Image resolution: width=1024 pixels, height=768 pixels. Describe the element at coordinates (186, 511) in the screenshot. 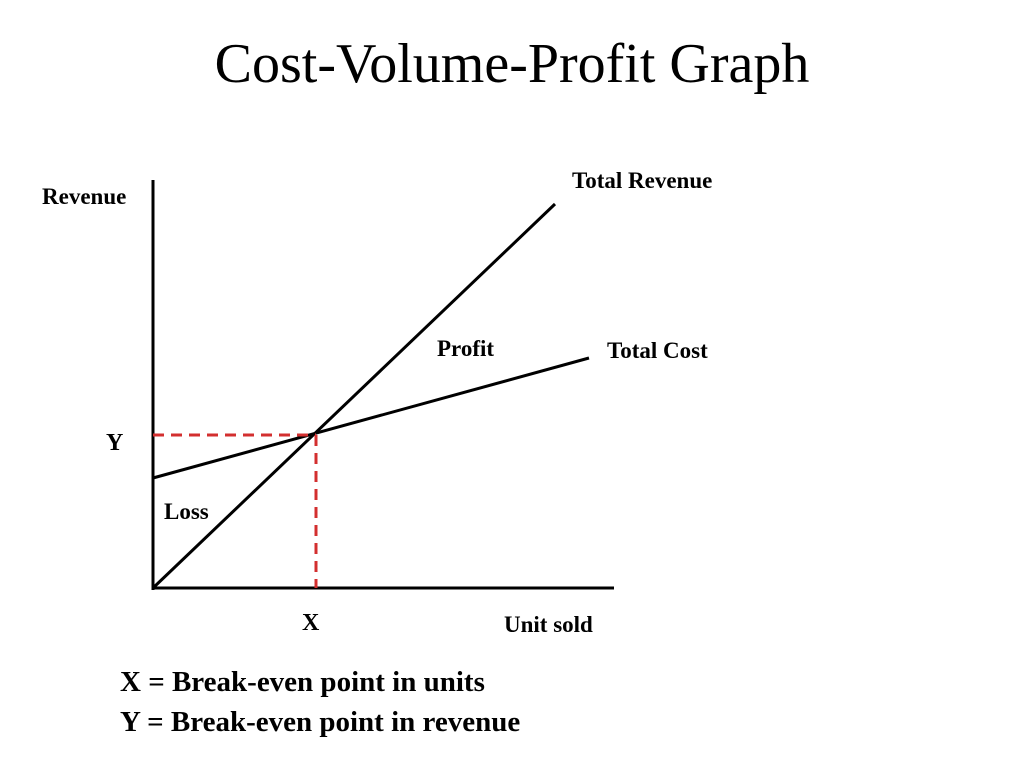

I see `loss-label: Loss` at that location.